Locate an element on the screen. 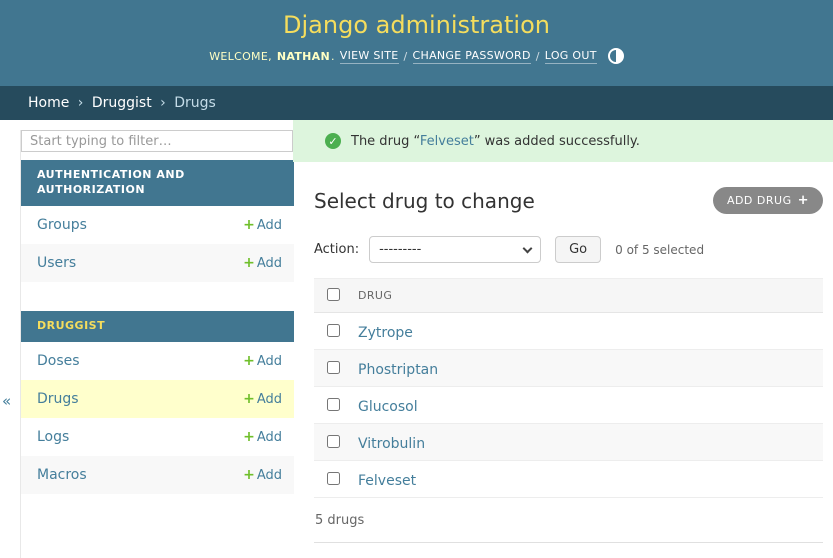 This screenshot has width=833, height=558. groups-link: Groups is located at coordinates (62, 224).